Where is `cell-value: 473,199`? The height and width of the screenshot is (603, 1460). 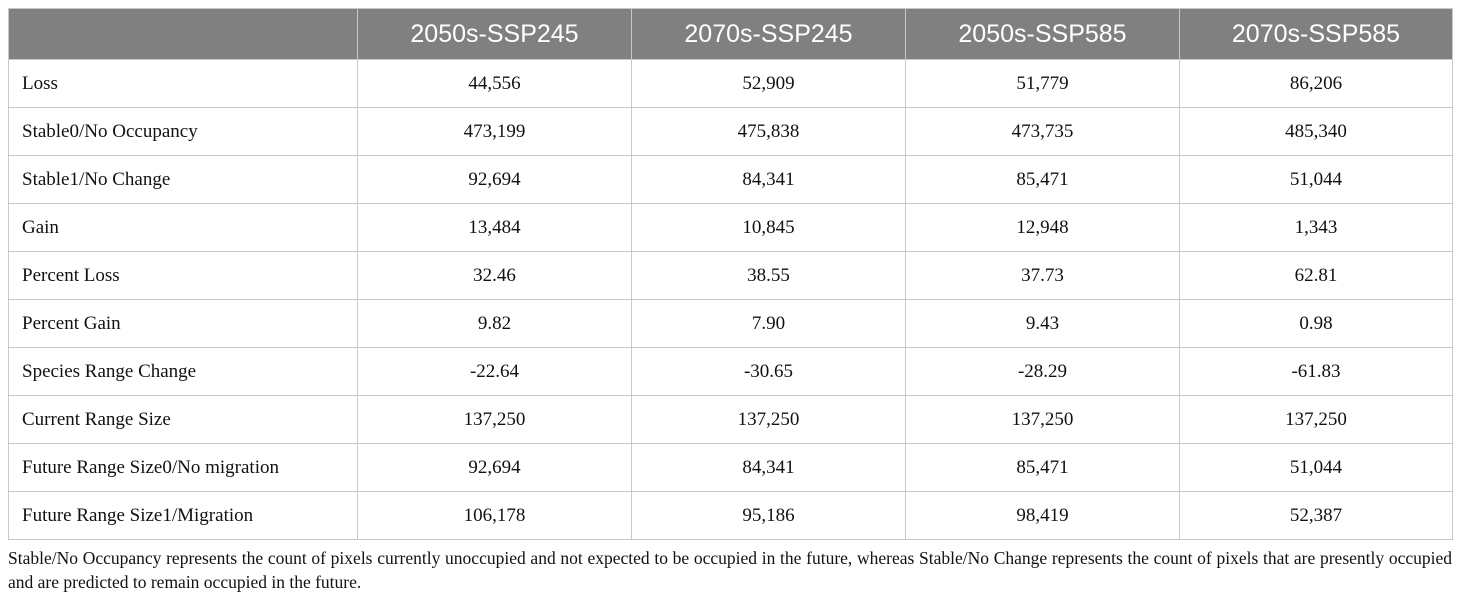
cell-value: 473,199 is located at coordinates (494, 131).